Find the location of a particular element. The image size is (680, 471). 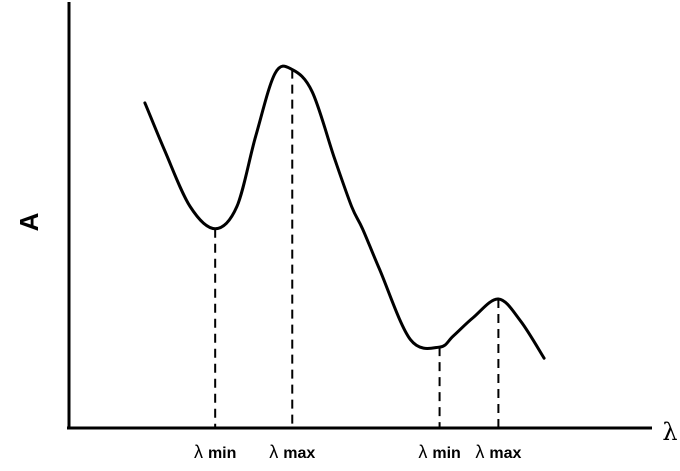

marker-label-2: λ max is located at coordinates (292, 452).